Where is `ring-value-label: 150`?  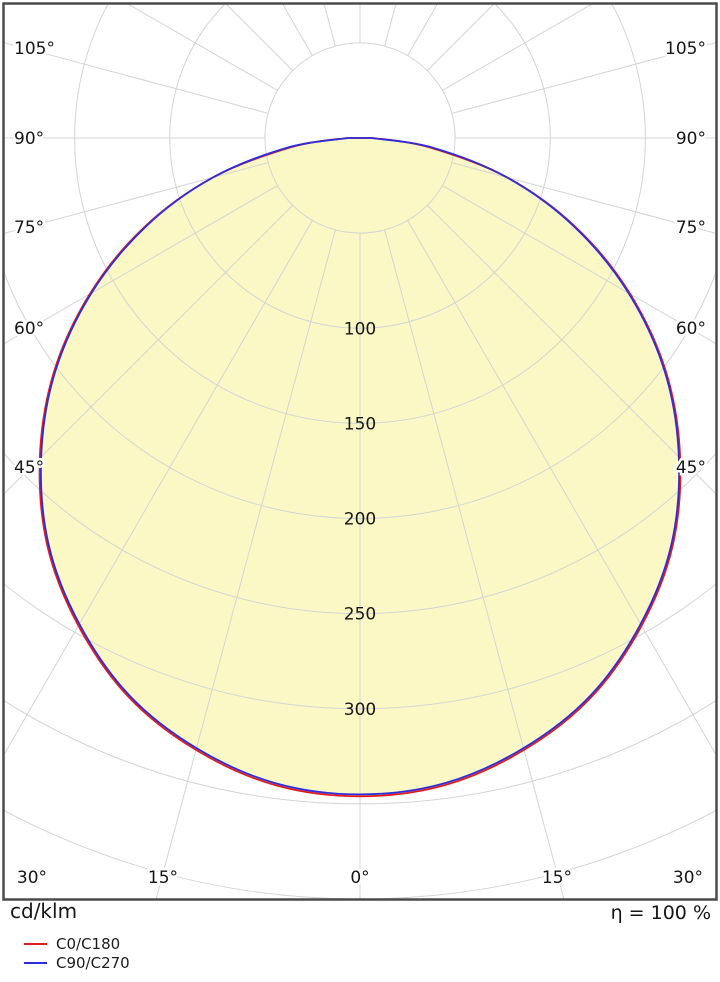
ring-value-label: 150 is located at coordinates (360, 424).